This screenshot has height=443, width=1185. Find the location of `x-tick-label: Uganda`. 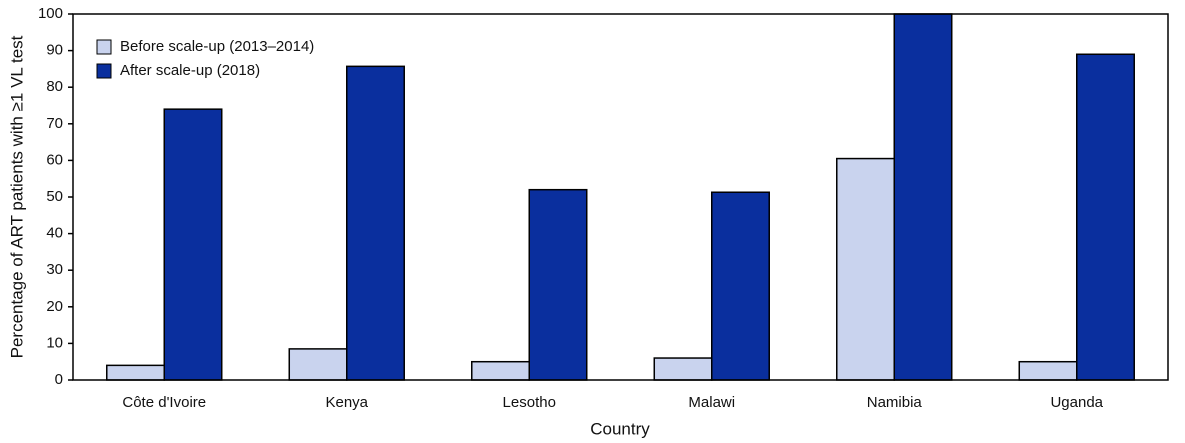

x-tick-label: Uganda is located at coordinates (1076, 402).